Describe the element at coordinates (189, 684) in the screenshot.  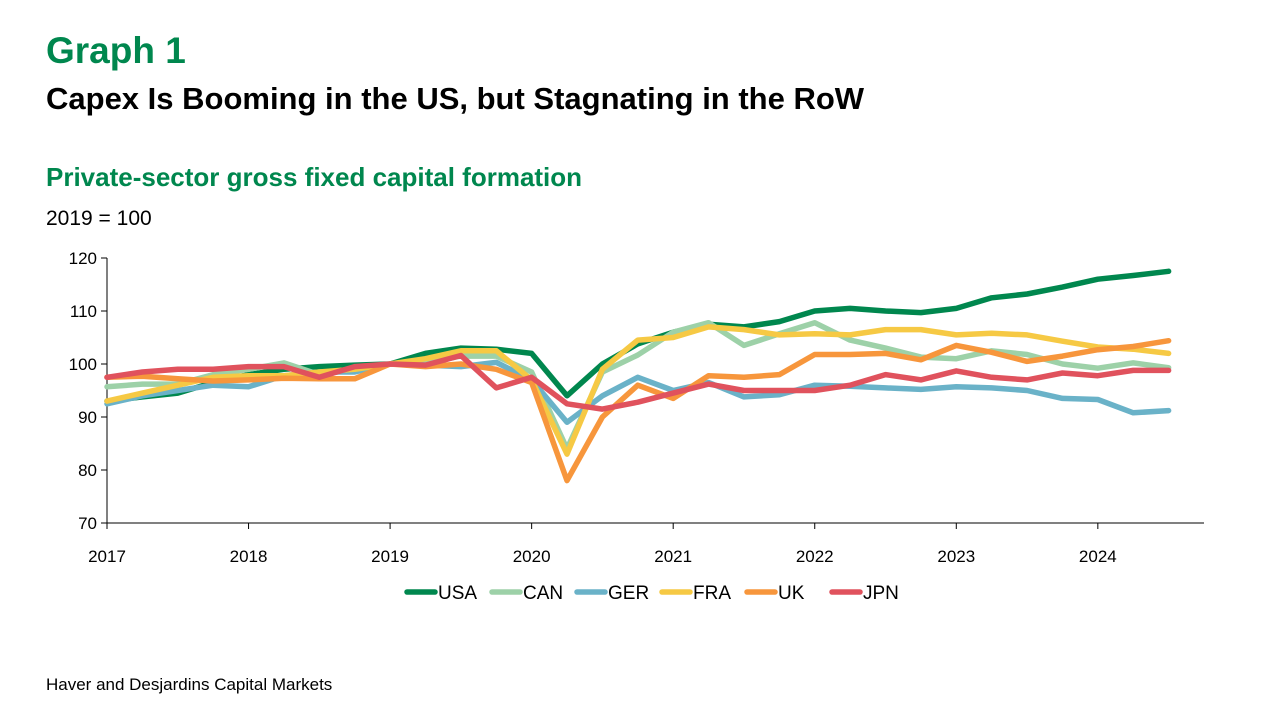
I see `source-note: Haver and Desjardins Capital Markets` at that location.